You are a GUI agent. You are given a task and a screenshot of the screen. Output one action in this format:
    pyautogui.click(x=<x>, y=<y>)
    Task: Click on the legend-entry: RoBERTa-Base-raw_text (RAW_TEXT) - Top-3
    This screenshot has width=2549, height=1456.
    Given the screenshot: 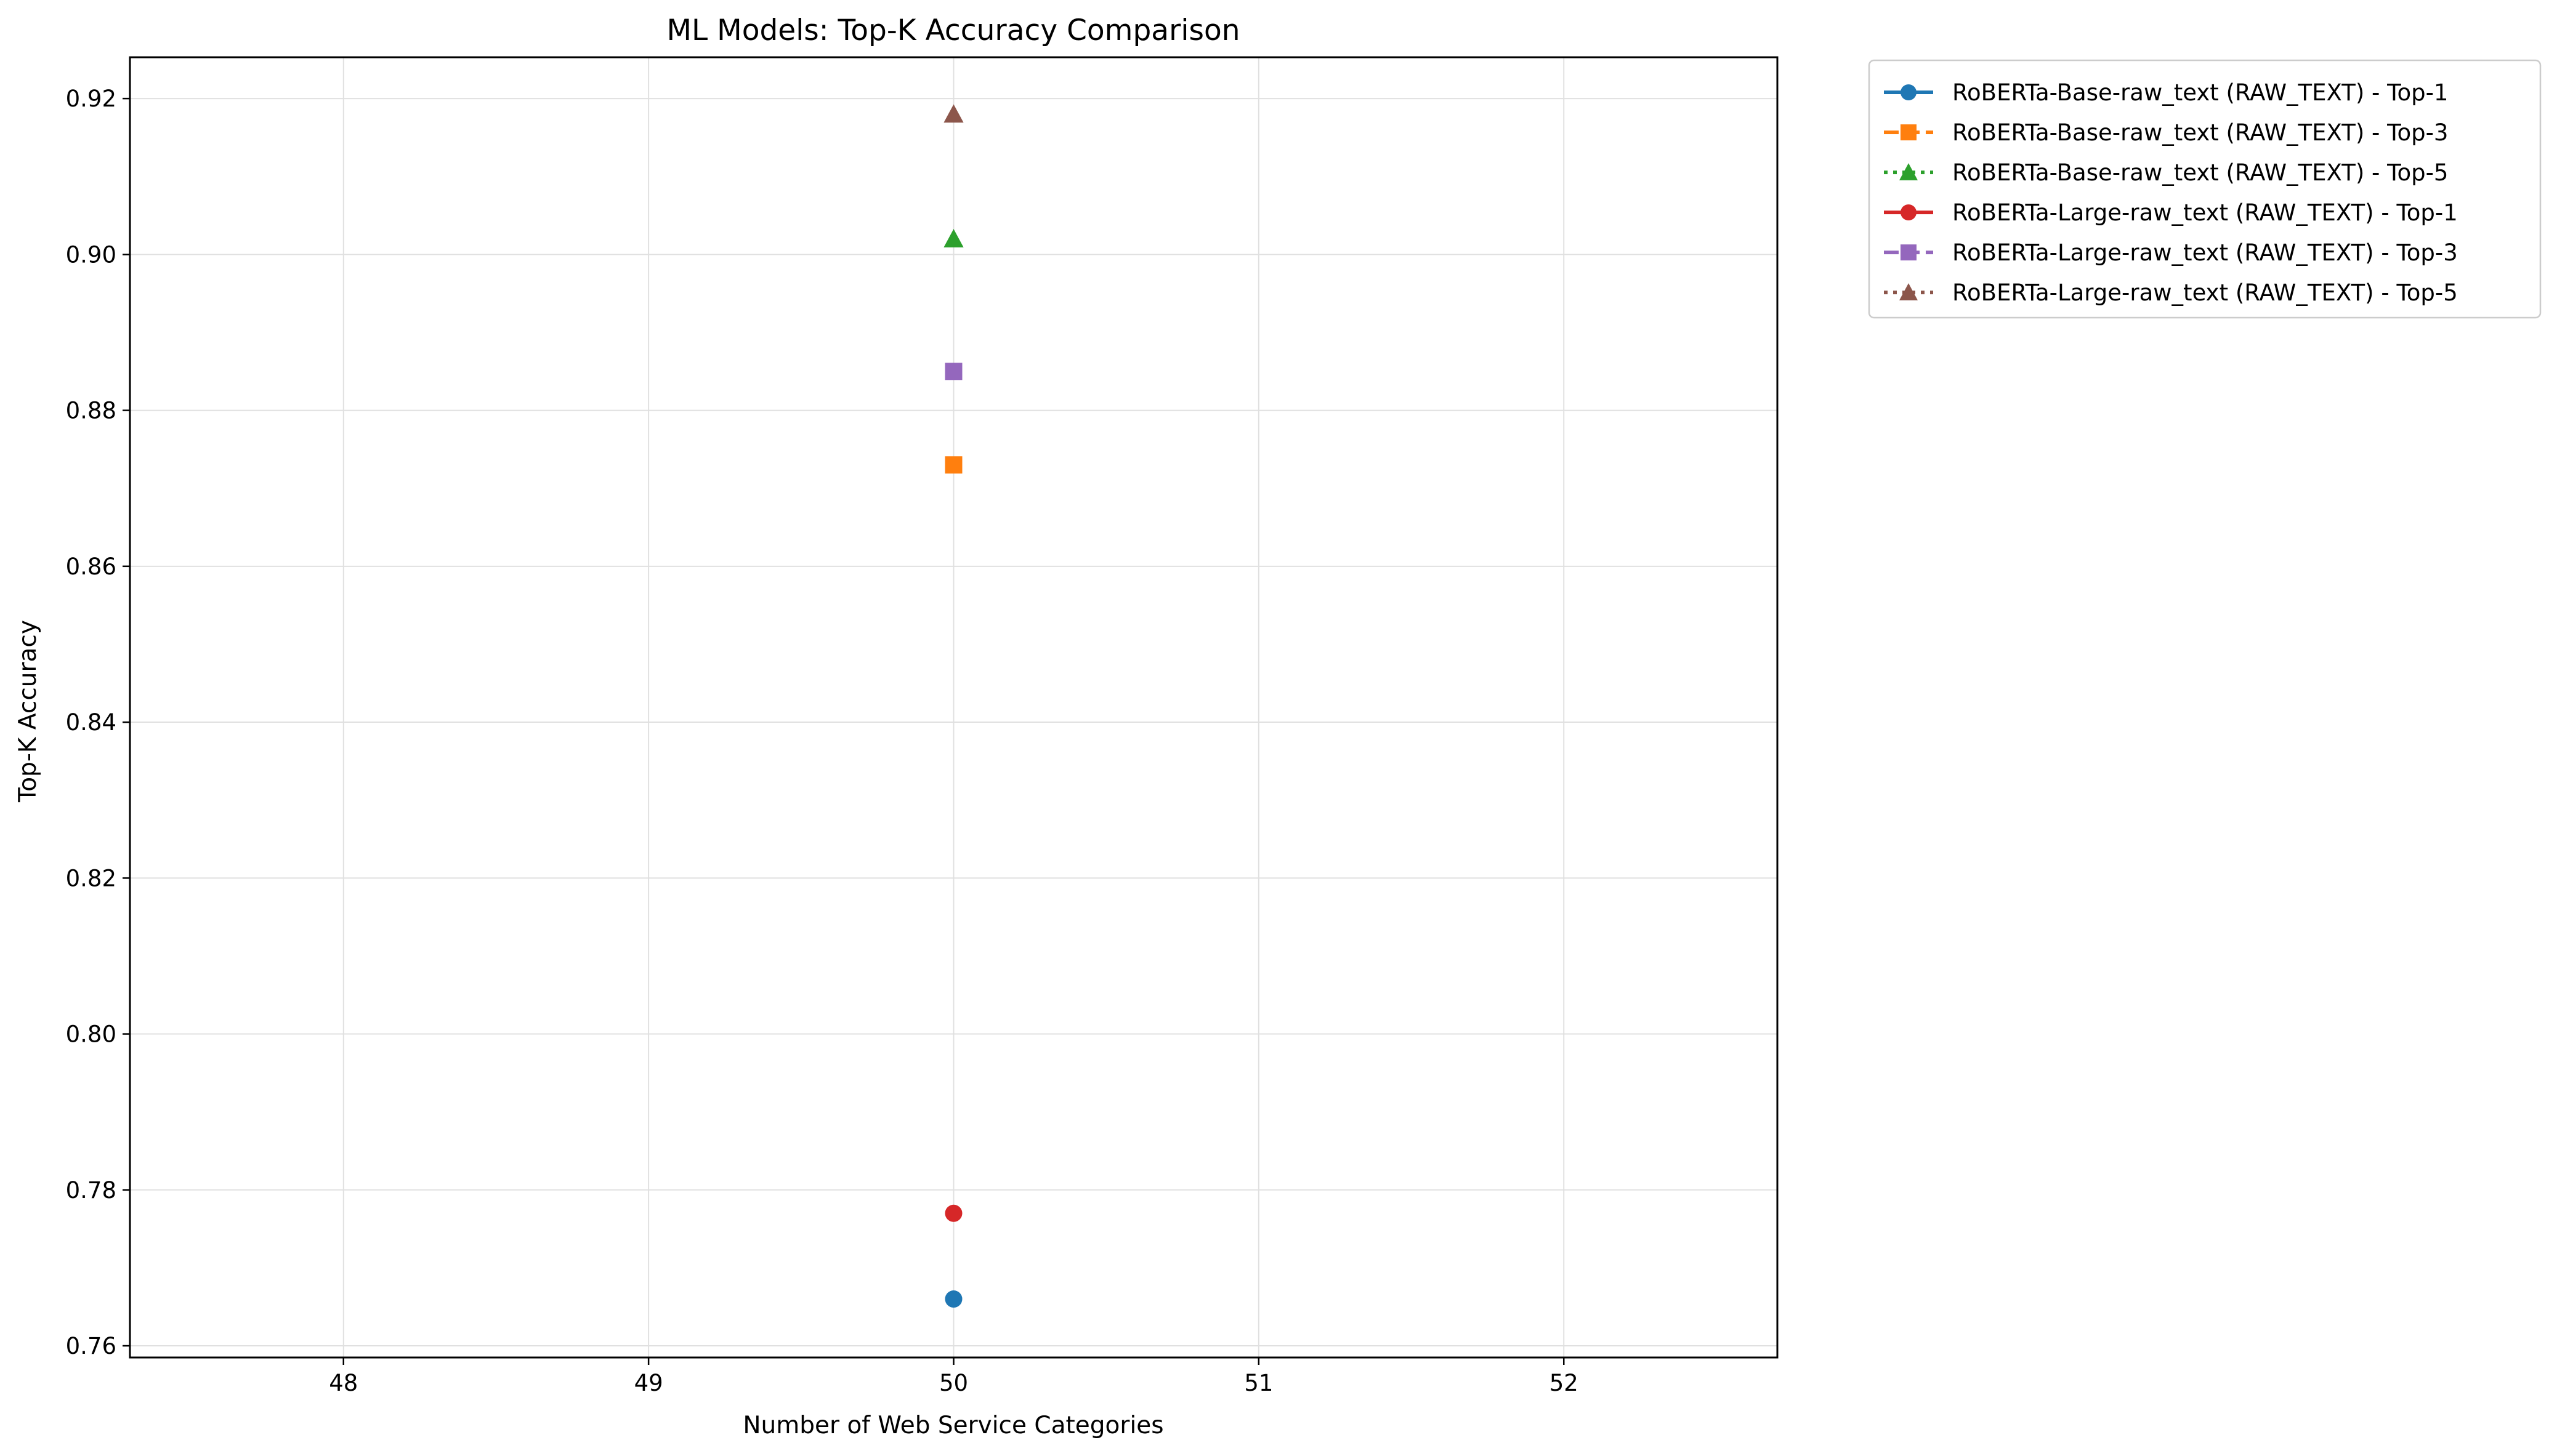 What is the action you would take?
    pyautogui.click(x=2166, y=132)
    